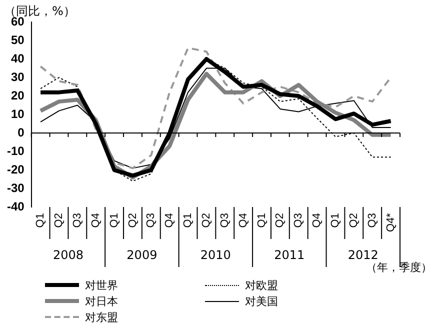 Image resolution: width=438 pixels, height=325 pixels. What do you see at coordinates (17, 39) in the screenshot?
I see `y-tick-label: 50` at bounding box center [17, 39].